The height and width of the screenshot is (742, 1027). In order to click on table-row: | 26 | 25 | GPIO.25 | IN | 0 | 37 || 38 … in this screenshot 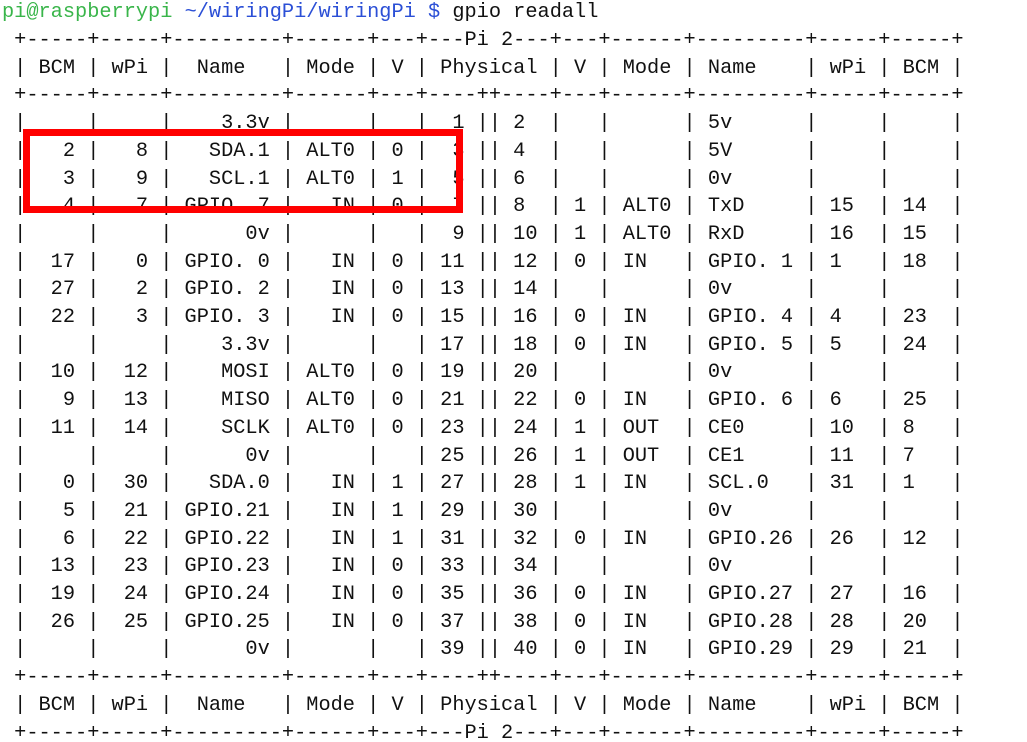, I will do `click(483, 622)`.